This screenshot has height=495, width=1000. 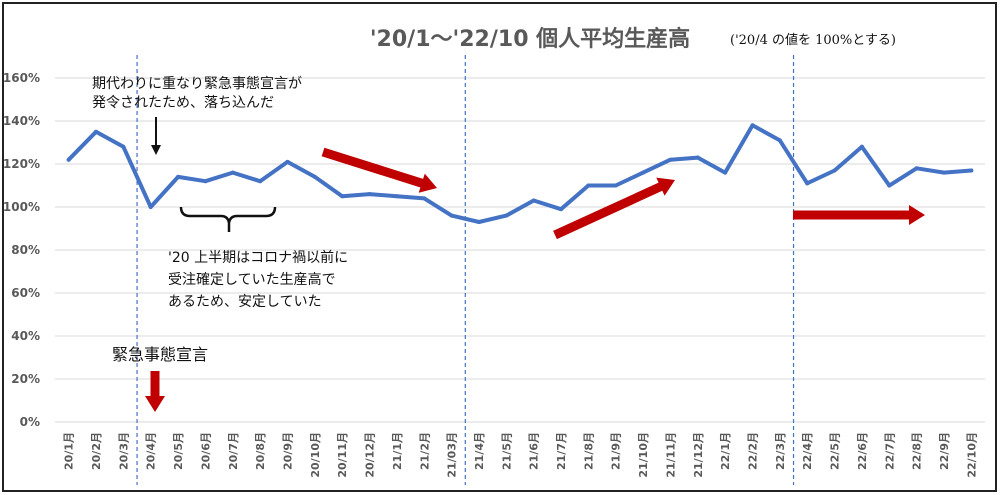 I want to click on trend-arrow-flat, so click(x=859, y=215).